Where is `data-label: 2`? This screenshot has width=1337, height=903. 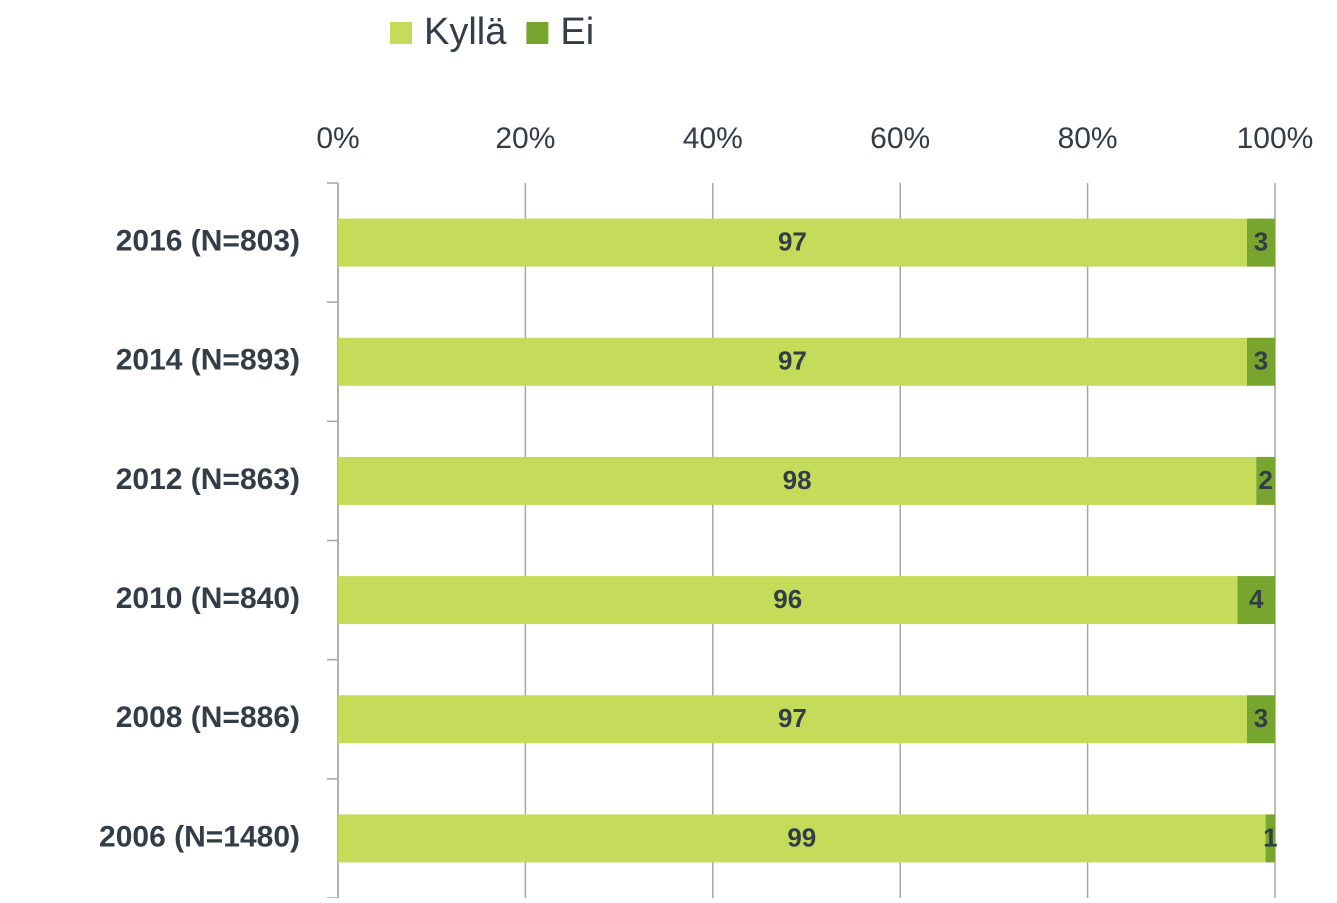 data-label: 2 is located at coordinates (1265, 480).